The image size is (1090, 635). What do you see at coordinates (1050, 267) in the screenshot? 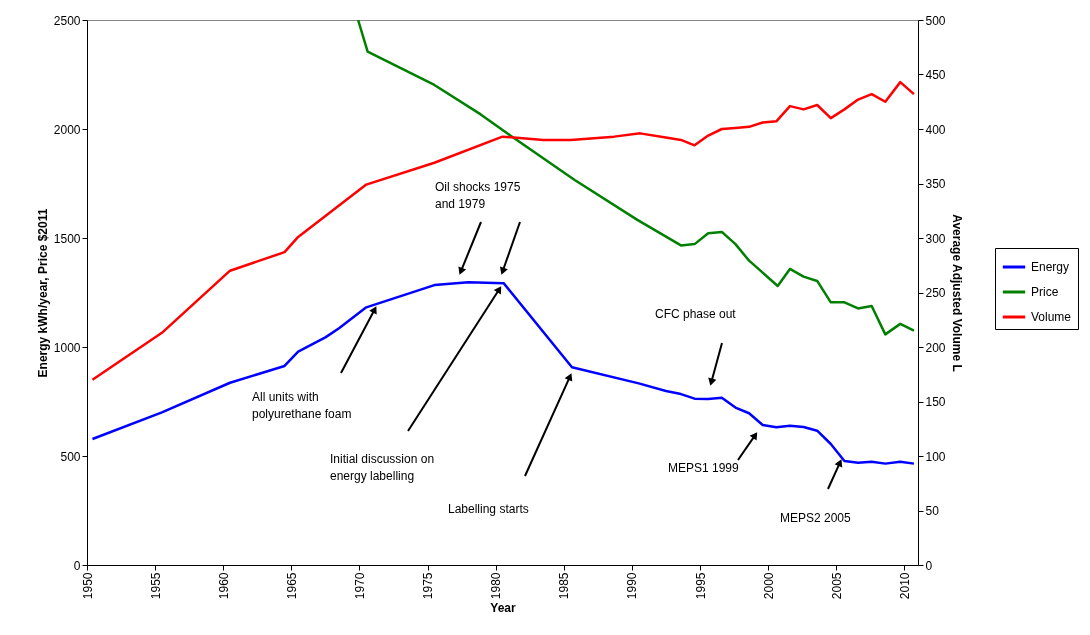
I see `legend-label: Energy` at bounding box center [1050, 267].